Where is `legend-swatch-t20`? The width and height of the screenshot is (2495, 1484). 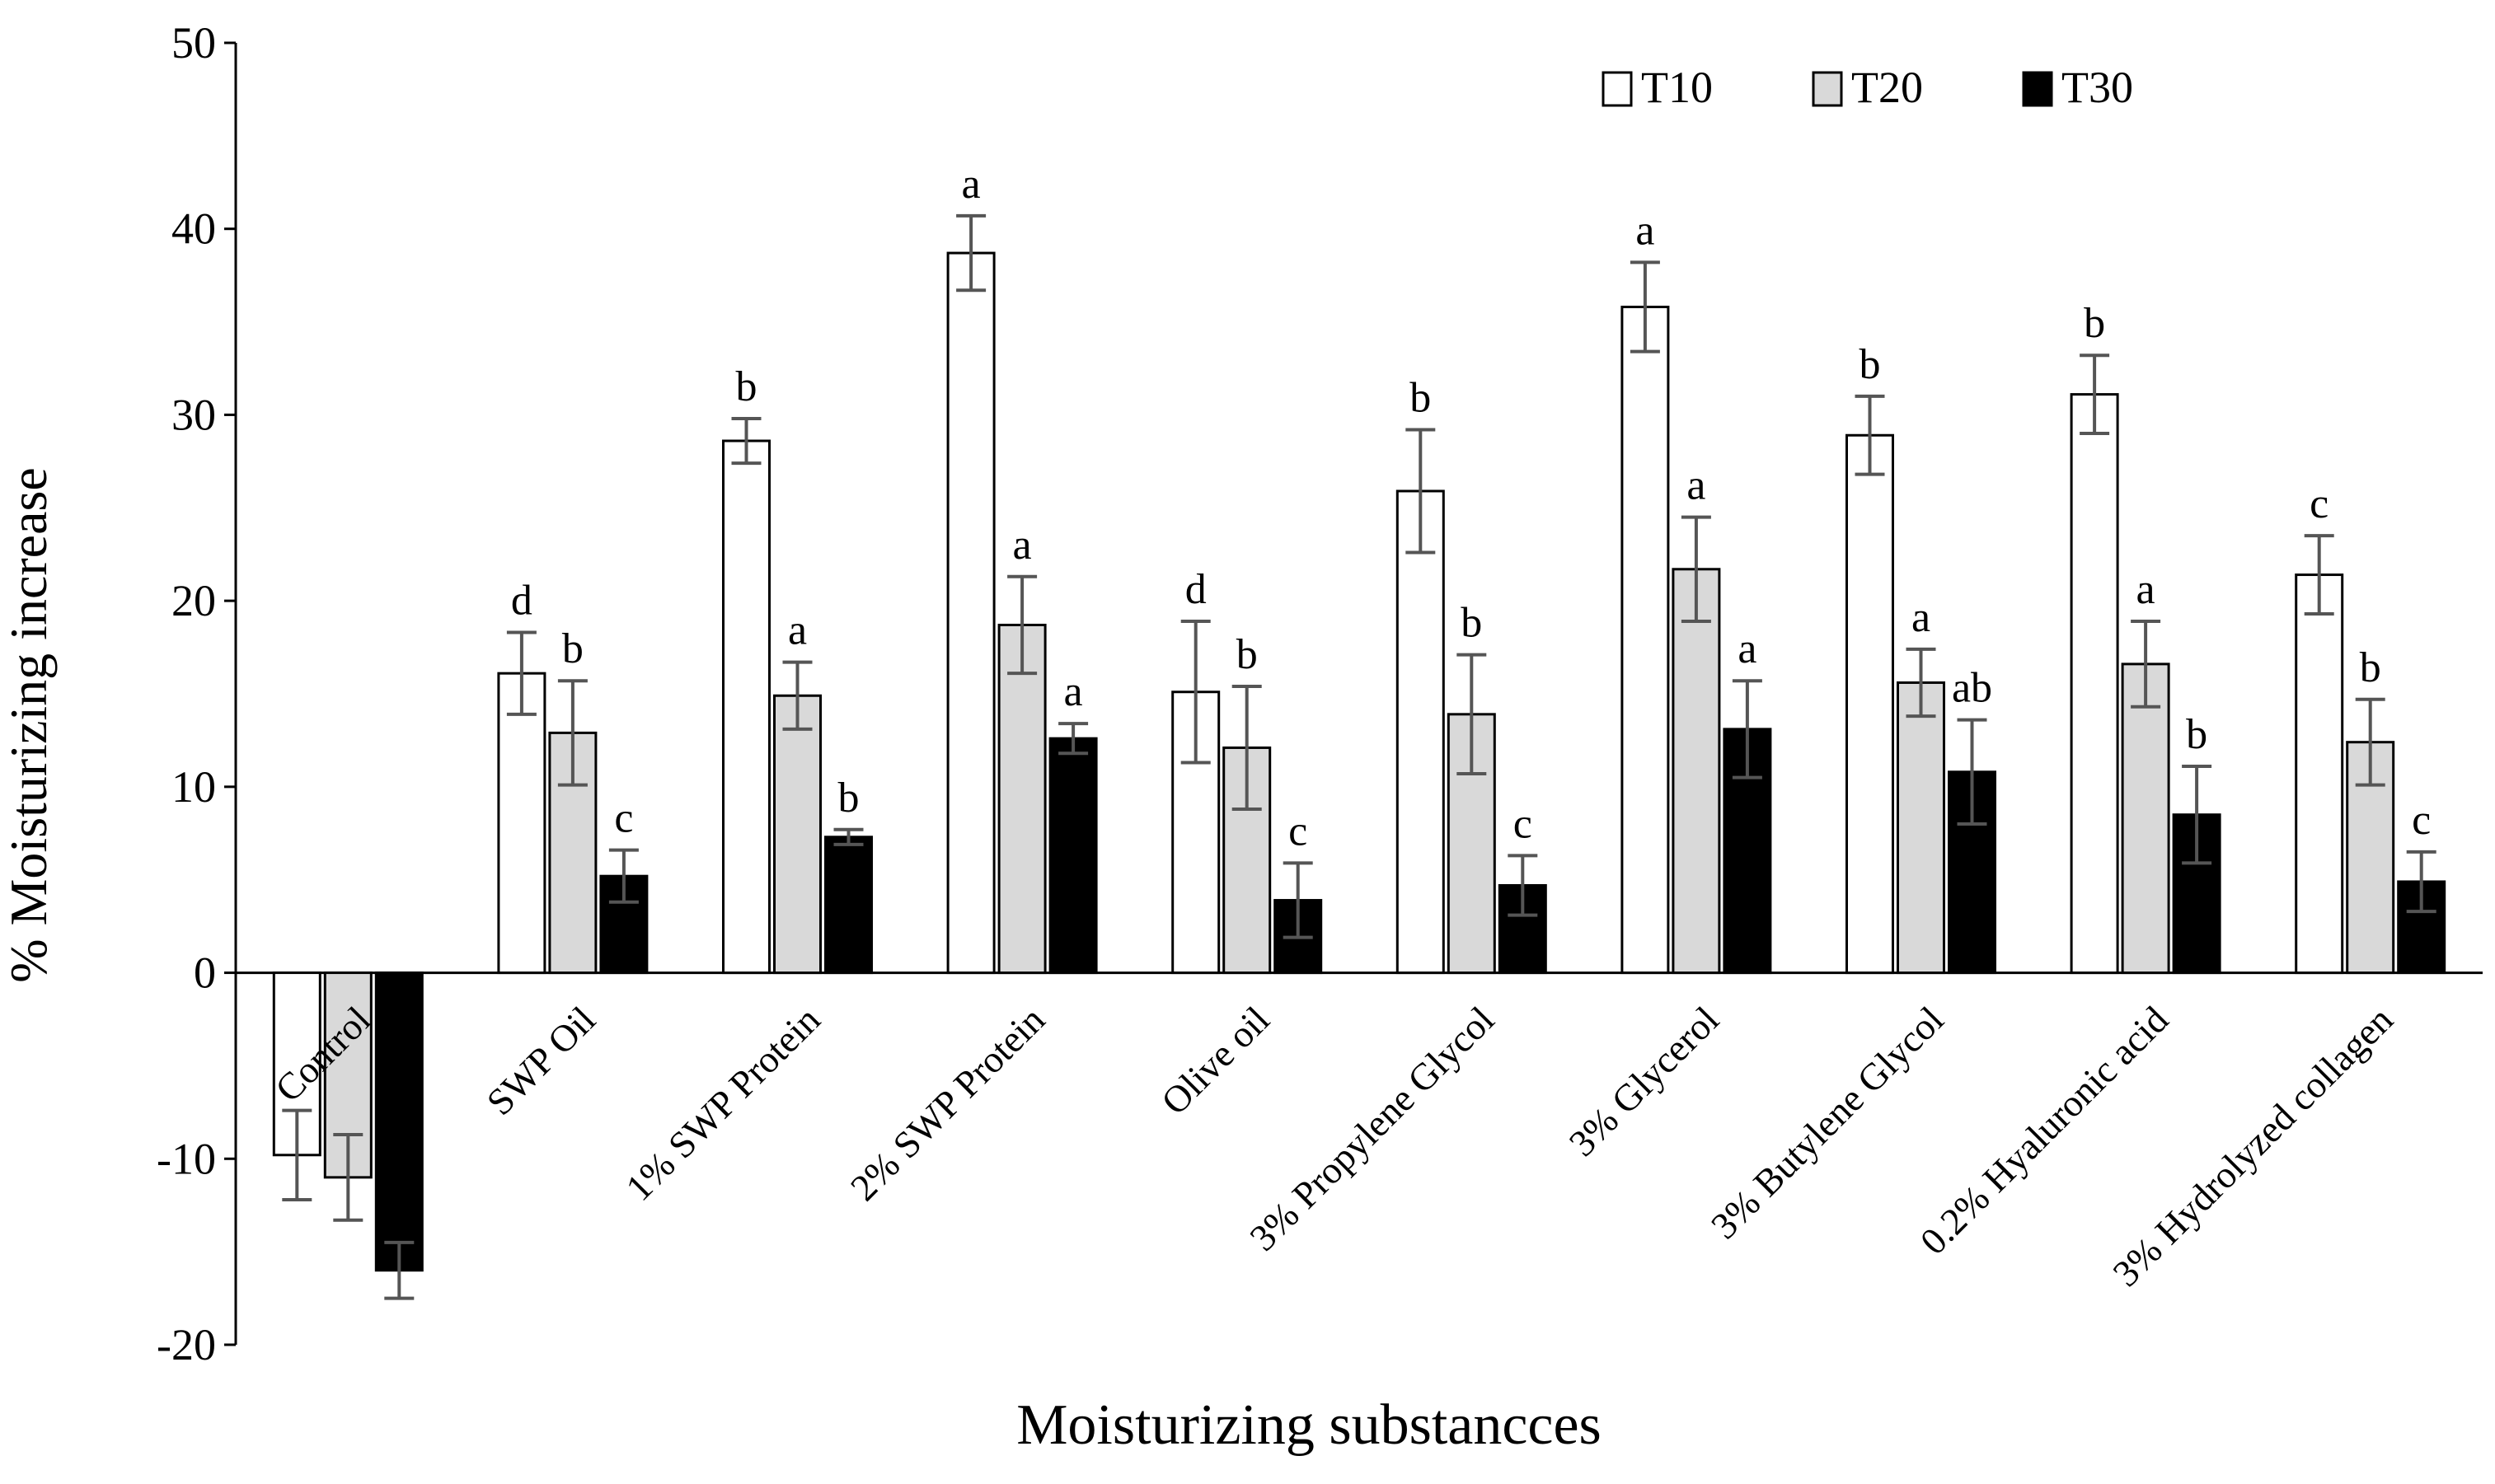 legend-swatch-t20 is located at coordinates (1828, 89).